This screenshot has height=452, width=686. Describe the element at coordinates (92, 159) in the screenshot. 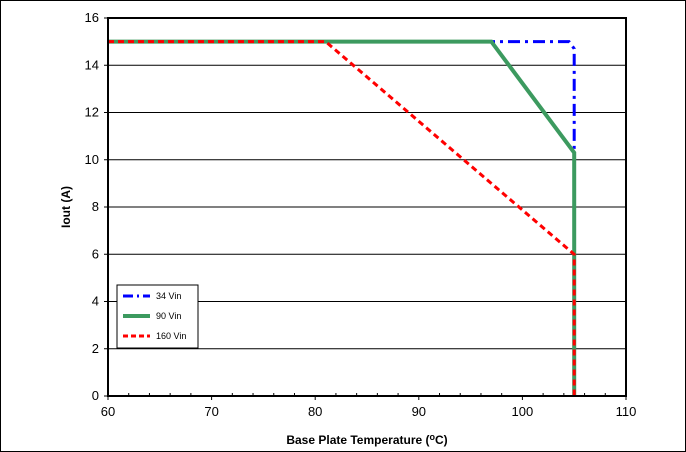

I see `y-tick-label: 10` at that location.